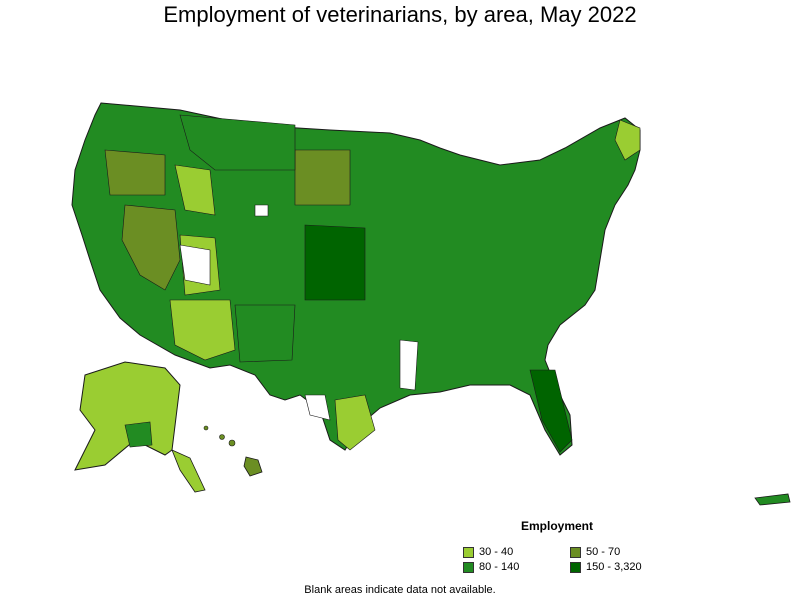 This screenshot has width=800, height=600. Describe the element at coordinates (551, 411) in the screenshot. I see `florida-region` at that location.